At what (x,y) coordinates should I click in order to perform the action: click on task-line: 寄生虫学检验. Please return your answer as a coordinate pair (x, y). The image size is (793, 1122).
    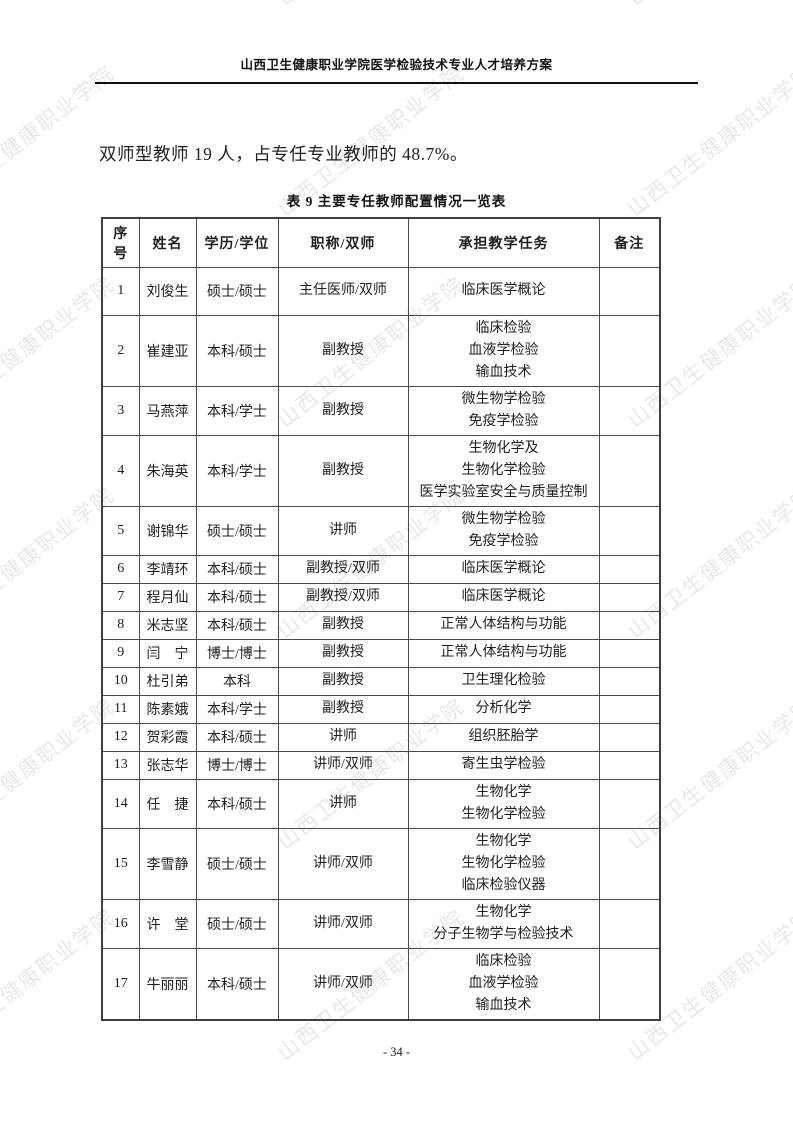
    Looking at the image, I should click on (503, 764).